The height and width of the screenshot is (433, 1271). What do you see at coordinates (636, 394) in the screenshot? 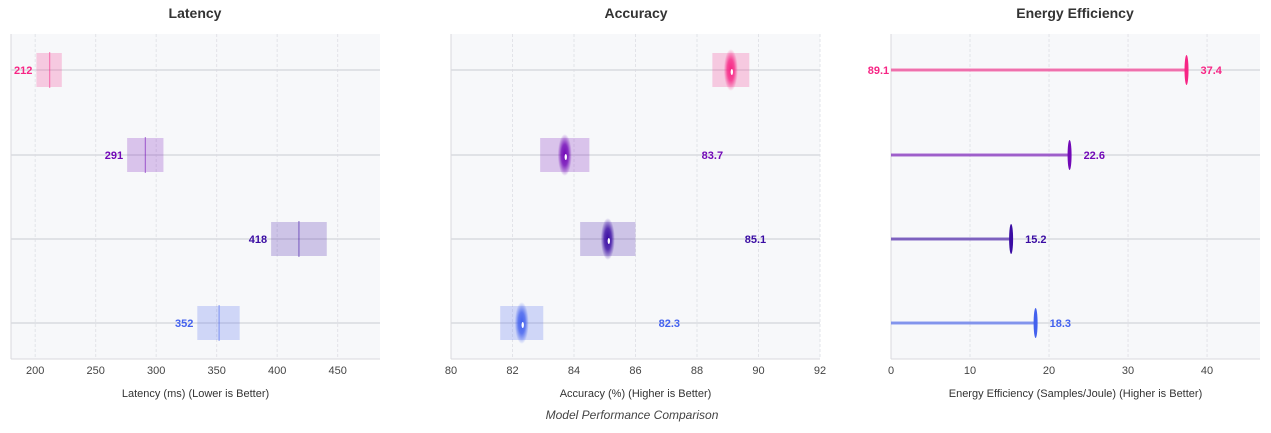
I see `x-axis-label: Accuracy (%) (Higher is Better)` at bounding box center [636, 394].